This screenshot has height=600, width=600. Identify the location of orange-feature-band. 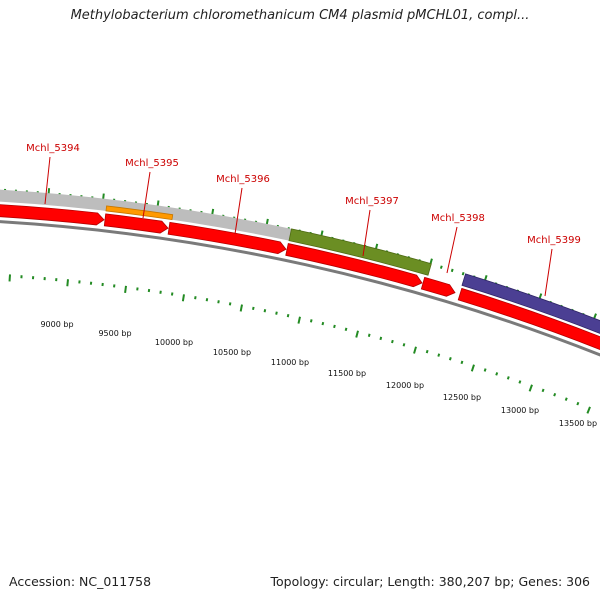
(139, 213).